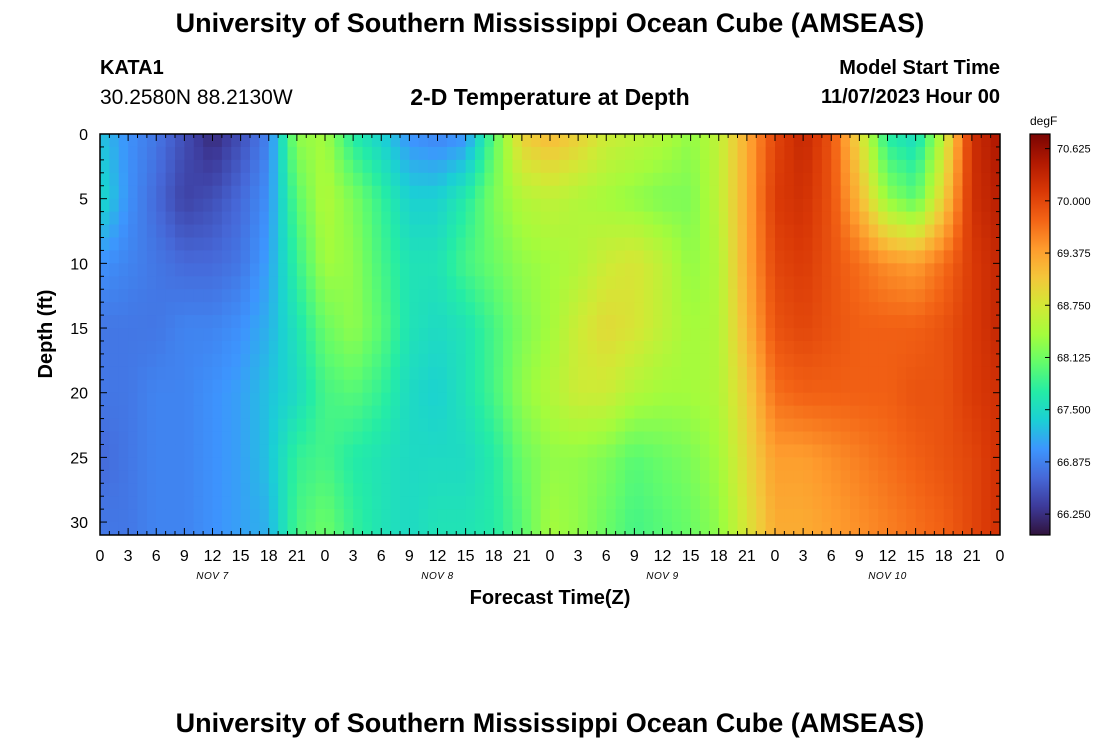 The height and width of the screenshot is (750, 1100). I want to click on x-tick-label: 0, so click(550, 556).